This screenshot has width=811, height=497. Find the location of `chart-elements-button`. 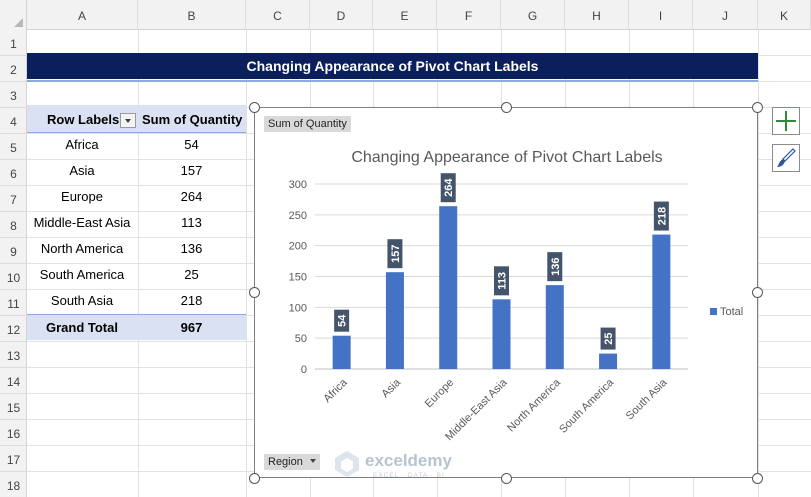

chart-elements-button is located at coordinates (786, 121).